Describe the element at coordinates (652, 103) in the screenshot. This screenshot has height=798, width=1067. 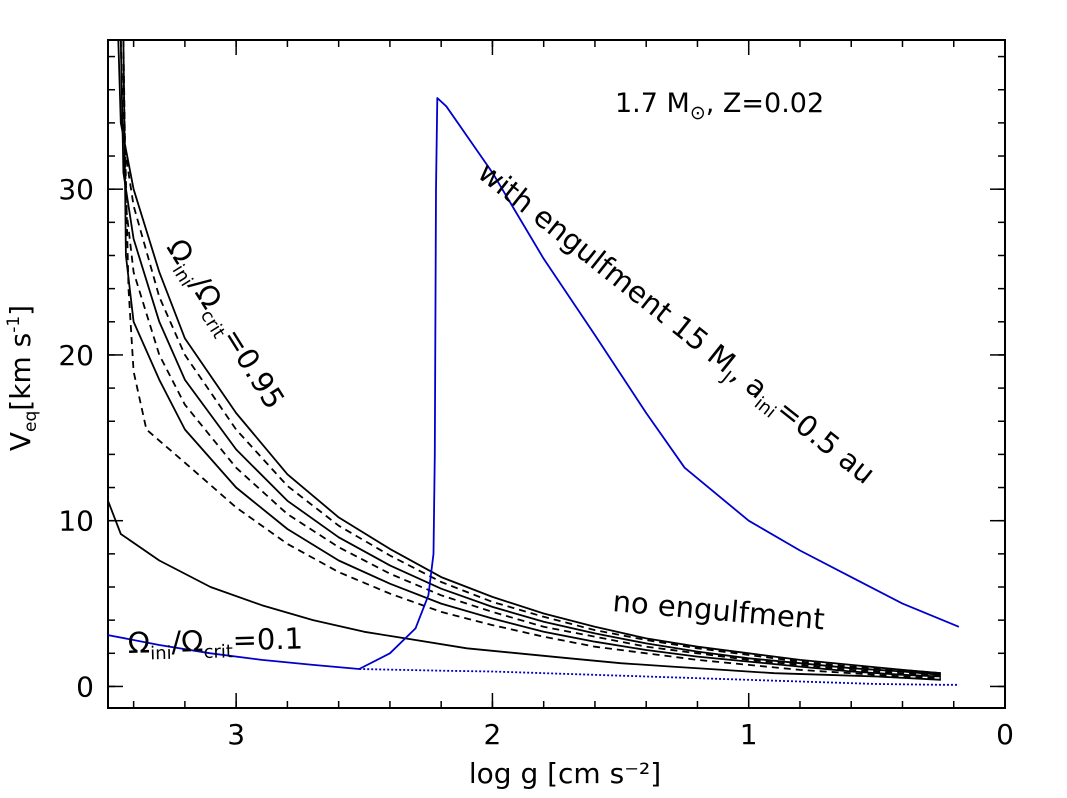
I see `title-mass: 1.7 M` at that location.